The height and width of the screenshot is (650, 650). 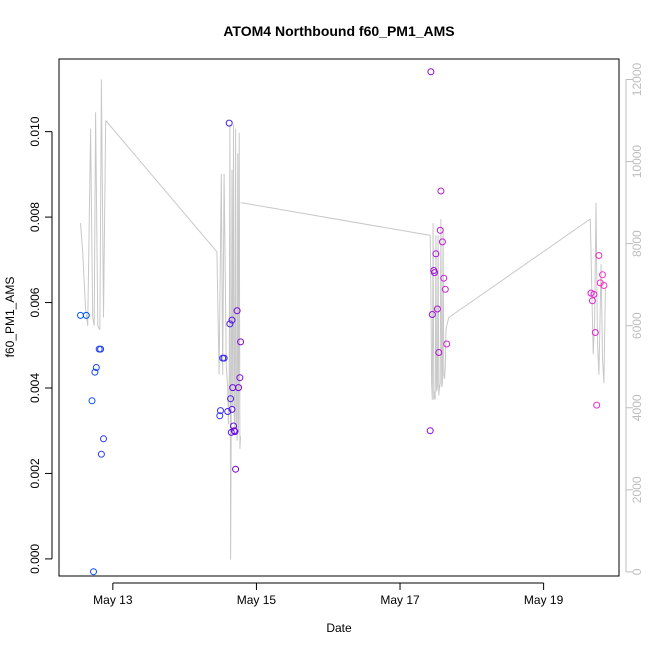 I want to click on x-tick-label: May 15, so click(x=257, y=600).